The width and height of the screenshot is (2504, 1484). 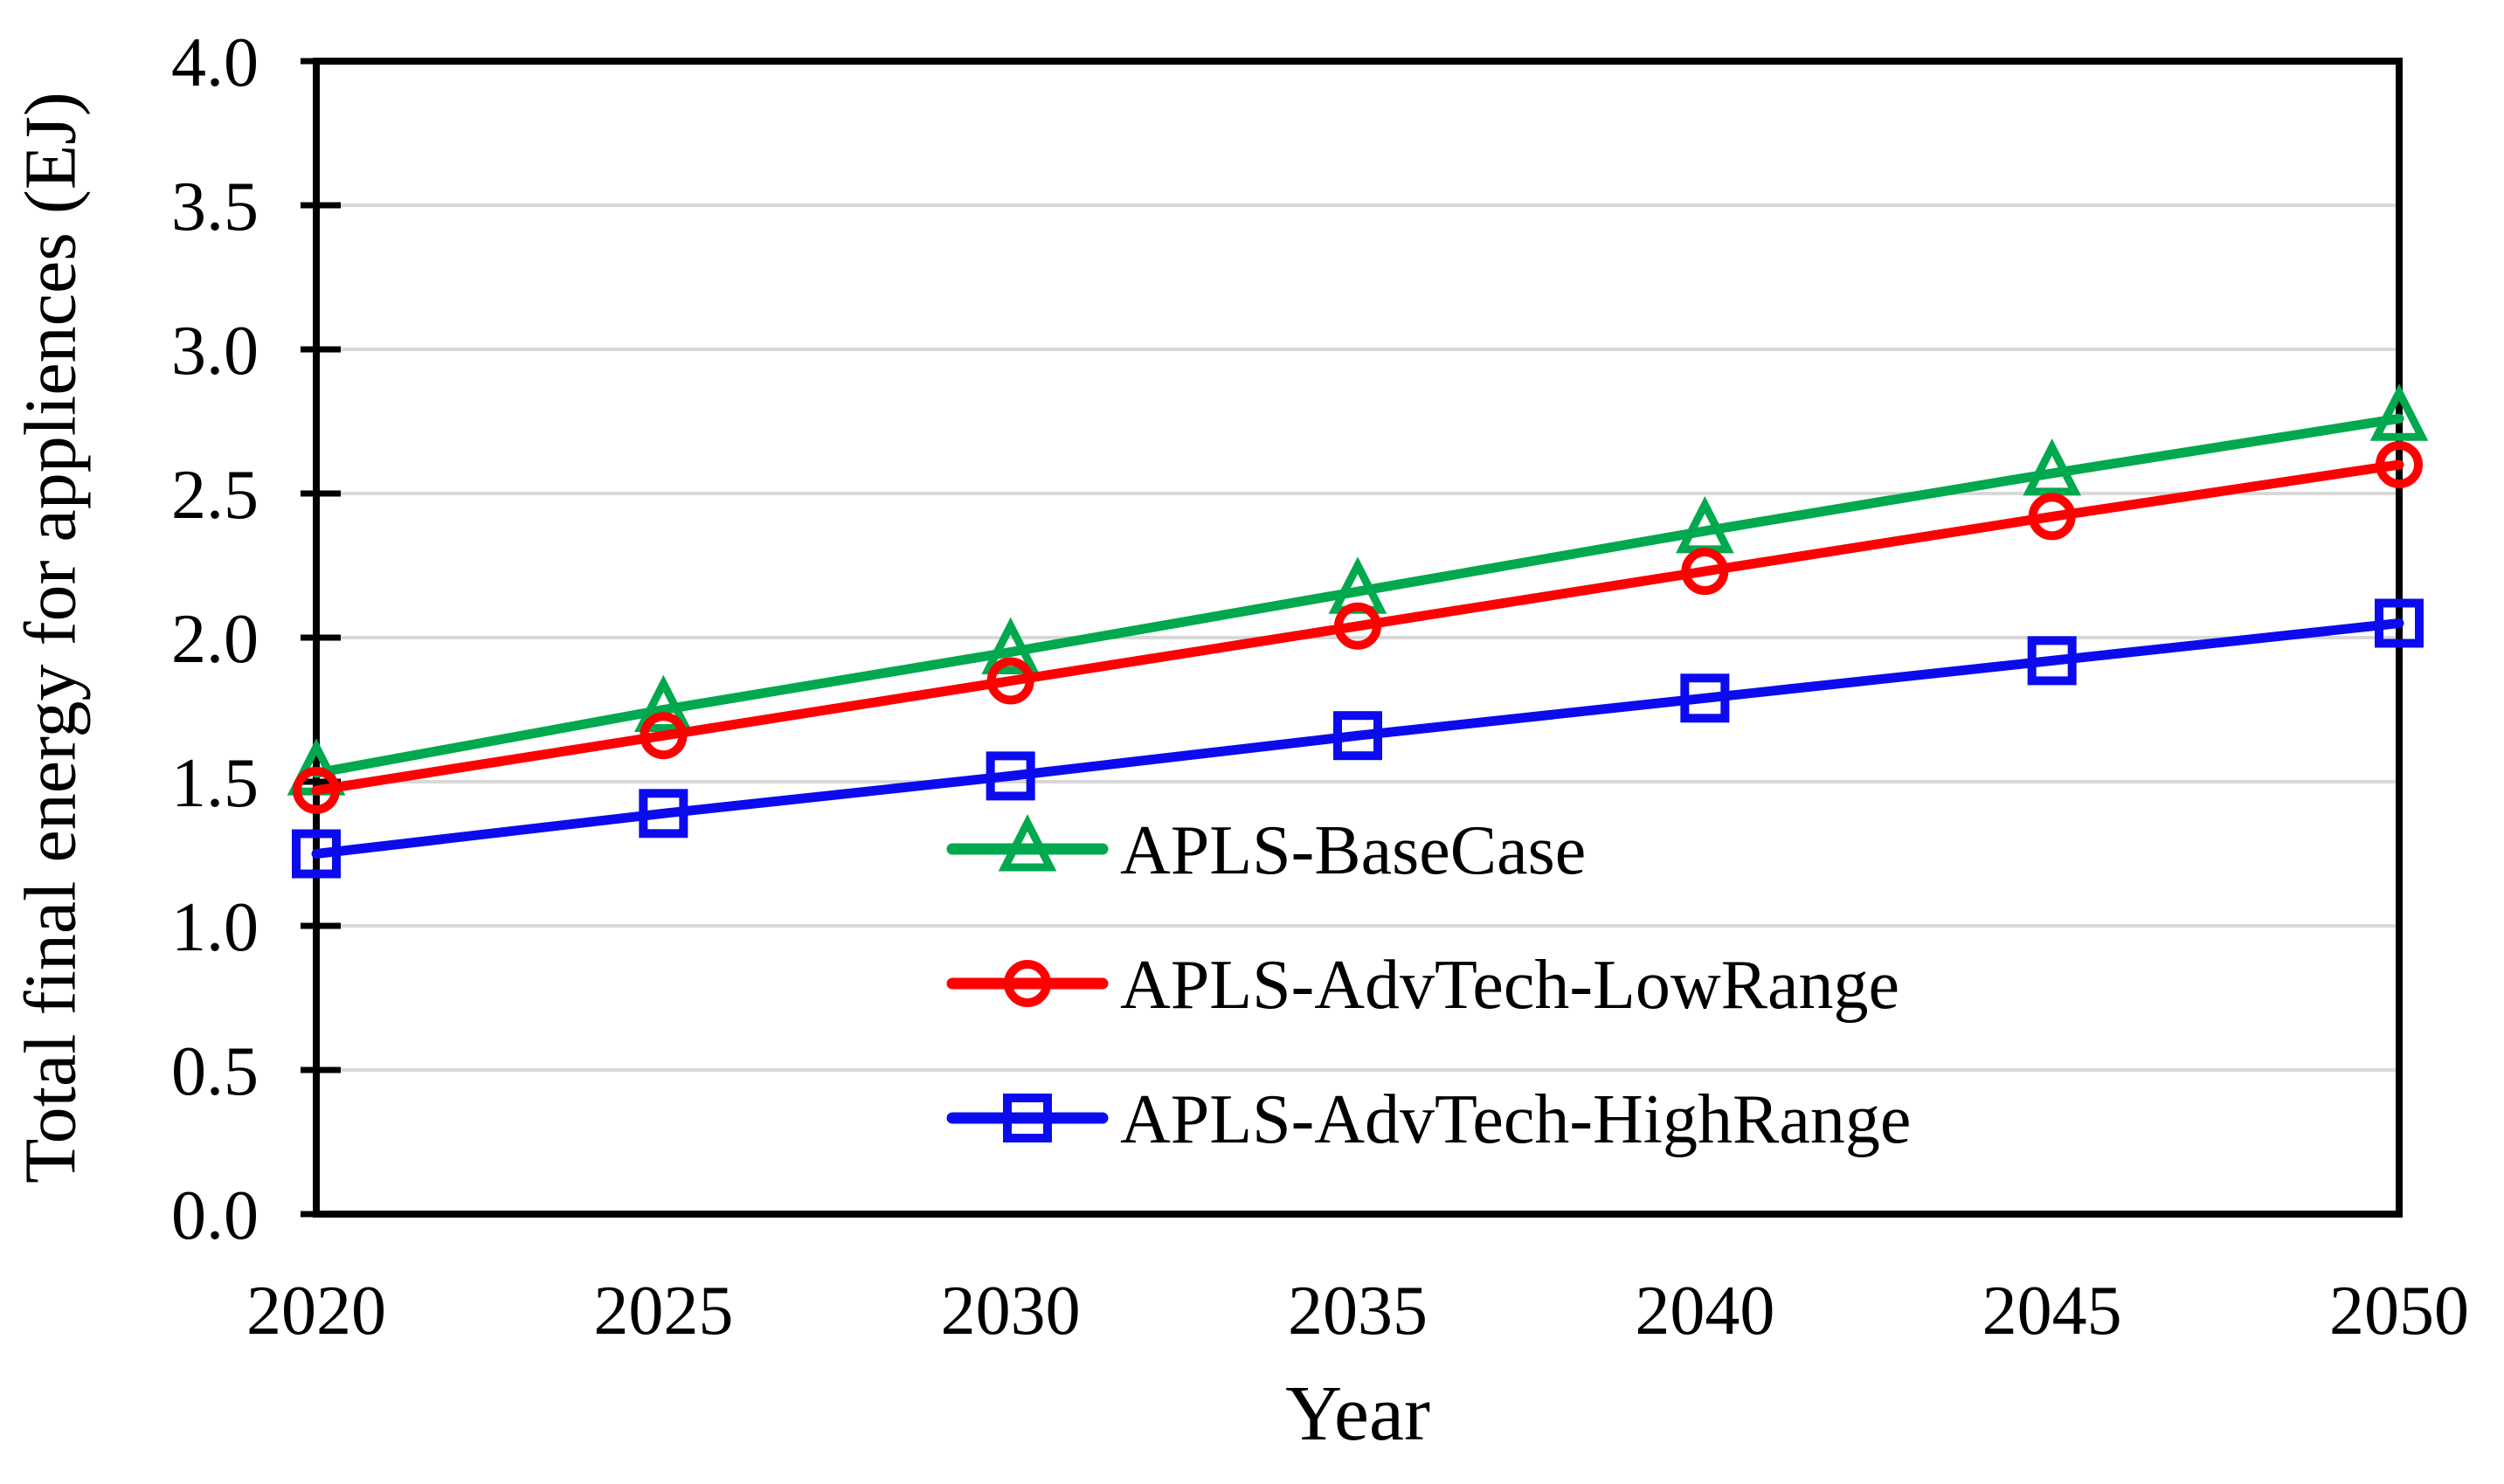 I want to click on legend-label: APLS-BaseCase, so click(x=1353, y=850).